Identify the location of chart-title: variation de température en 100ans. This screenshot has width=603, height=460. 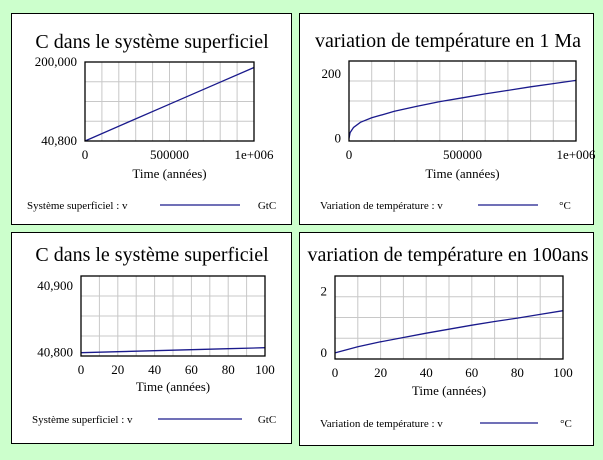
(448, 255).